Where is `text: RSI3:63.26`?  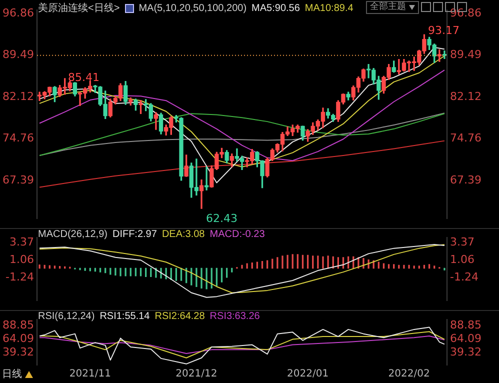 text: RSI3:63.26 is located at coordinates (235, 316).